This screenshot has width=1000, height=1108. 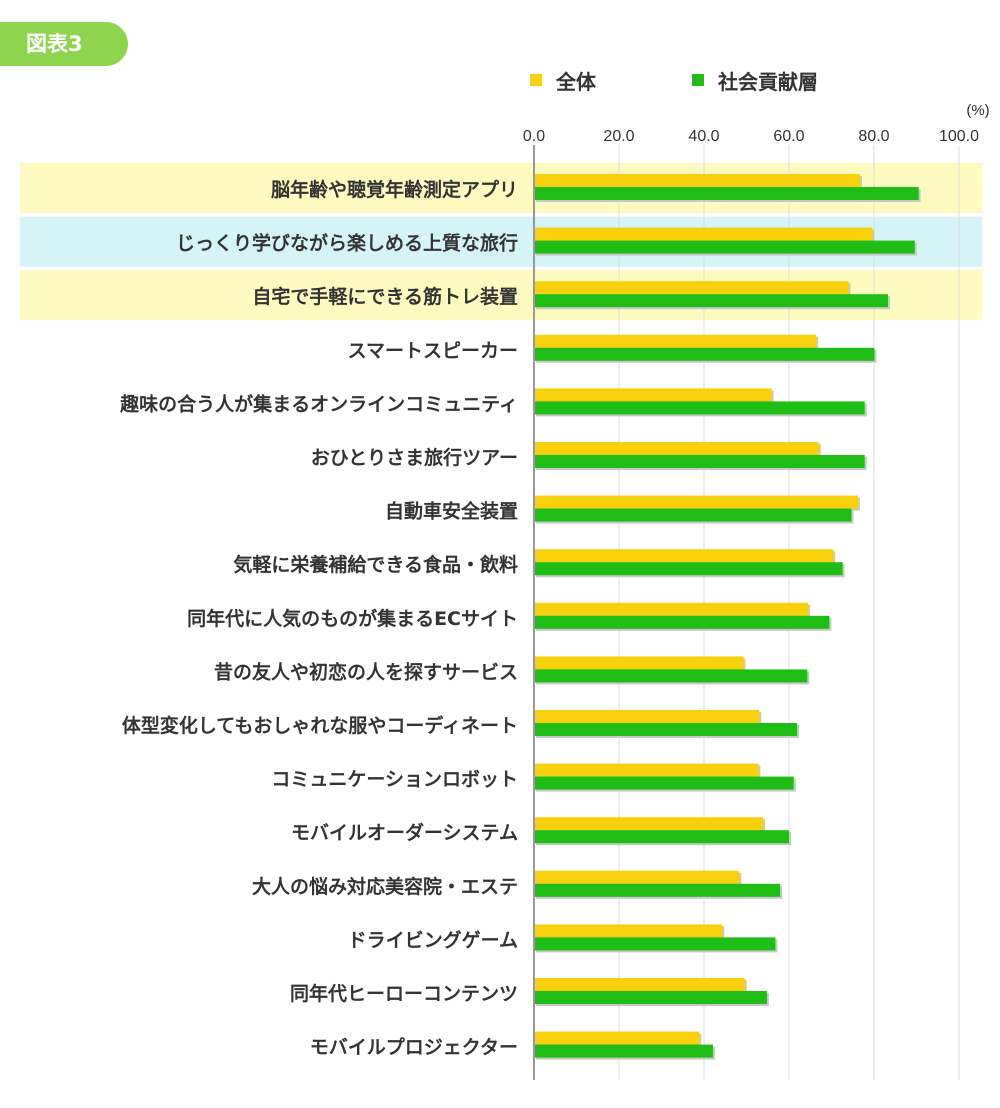 I want to click on figure-badge: 図表3, so click(x=64, y=44).